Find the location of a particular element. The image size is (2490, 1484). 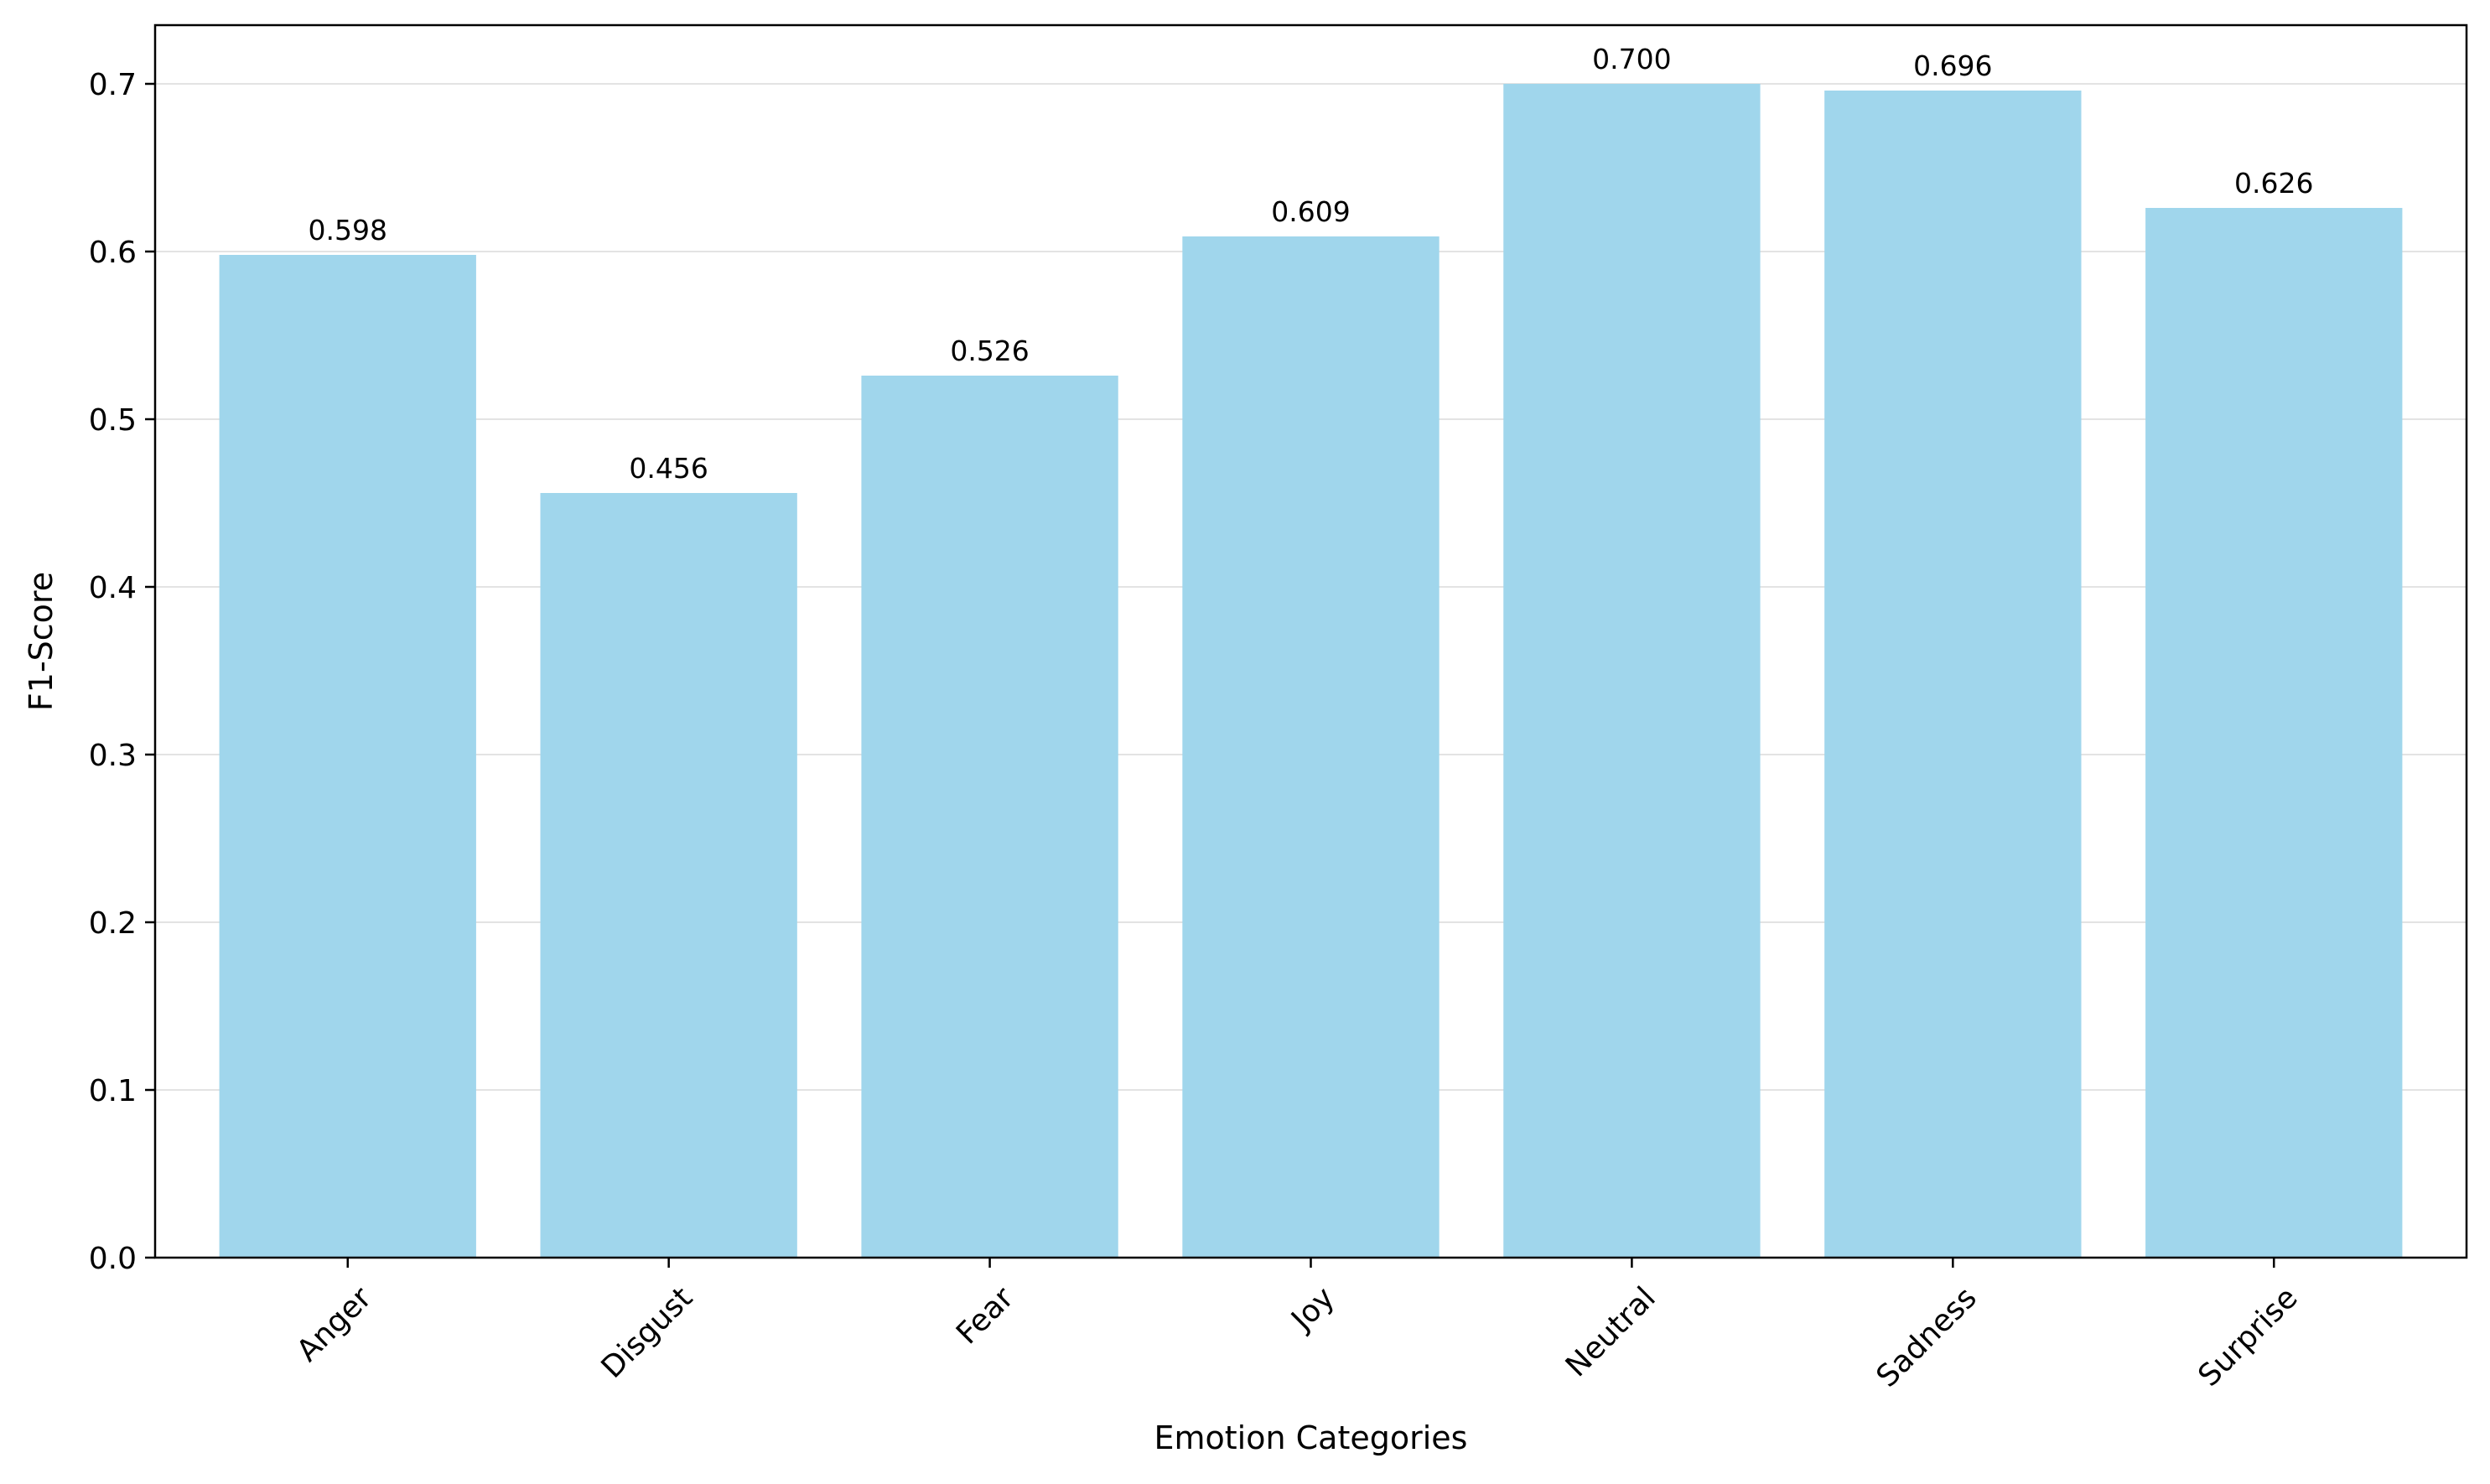

data-label-fear: 0.526 is located at coordinates (989, 351).